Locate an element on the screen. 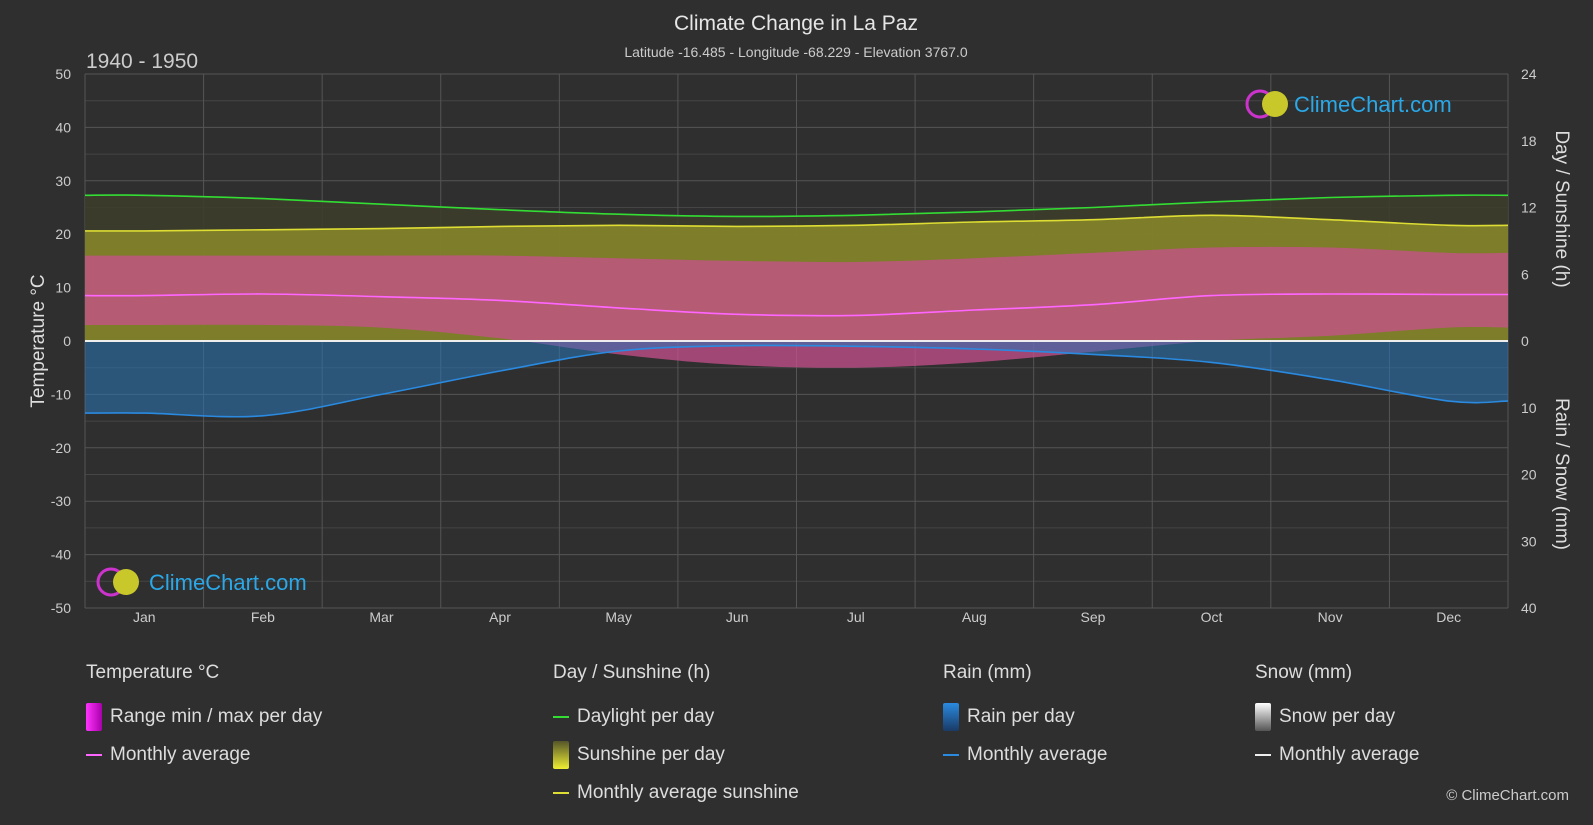 The image size is (1593, 825). x-tick-label: Mar is located at coordinates (381, 617).